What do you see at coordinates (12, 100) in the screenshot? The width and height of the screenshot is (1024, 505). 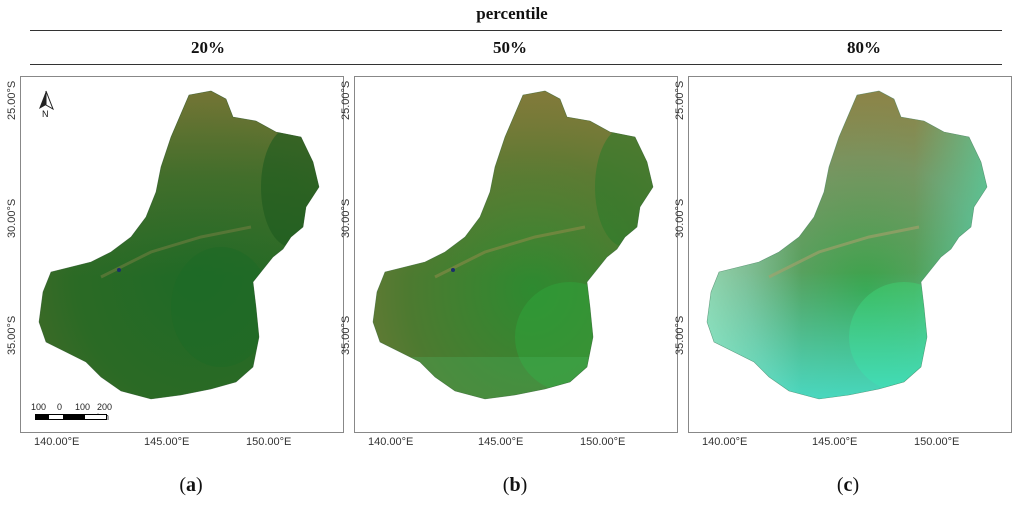 I see `lat-label-25-a: 25.00°S` at bounding box center [12, 100].